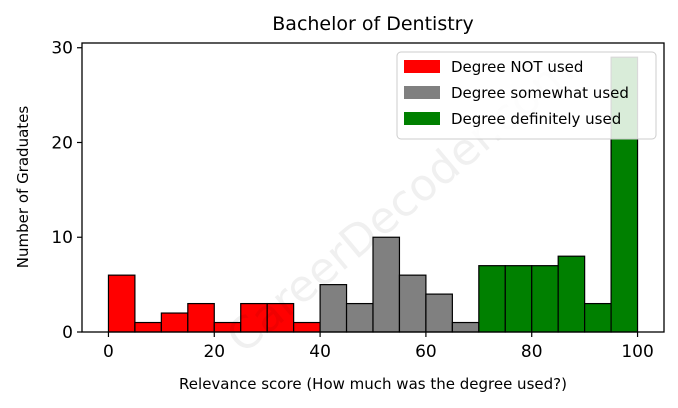 Image resolution: width=678 pixels, height=408 pixels. I want to click on x-tick-label: 0, so click(108, 352).